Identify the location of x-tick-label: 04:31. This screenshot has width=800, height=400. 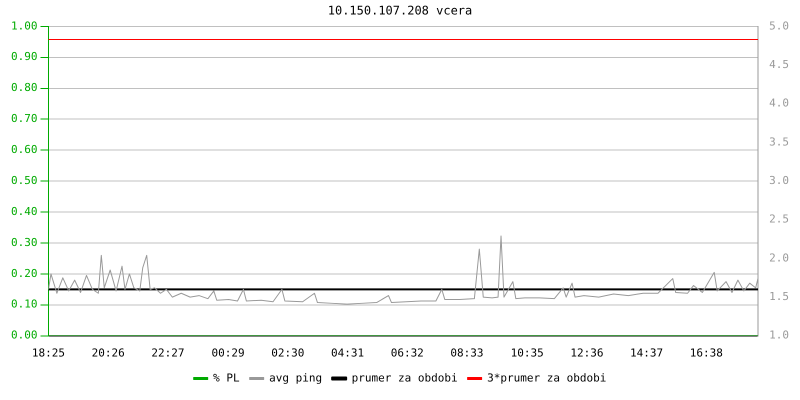
(347, 353).